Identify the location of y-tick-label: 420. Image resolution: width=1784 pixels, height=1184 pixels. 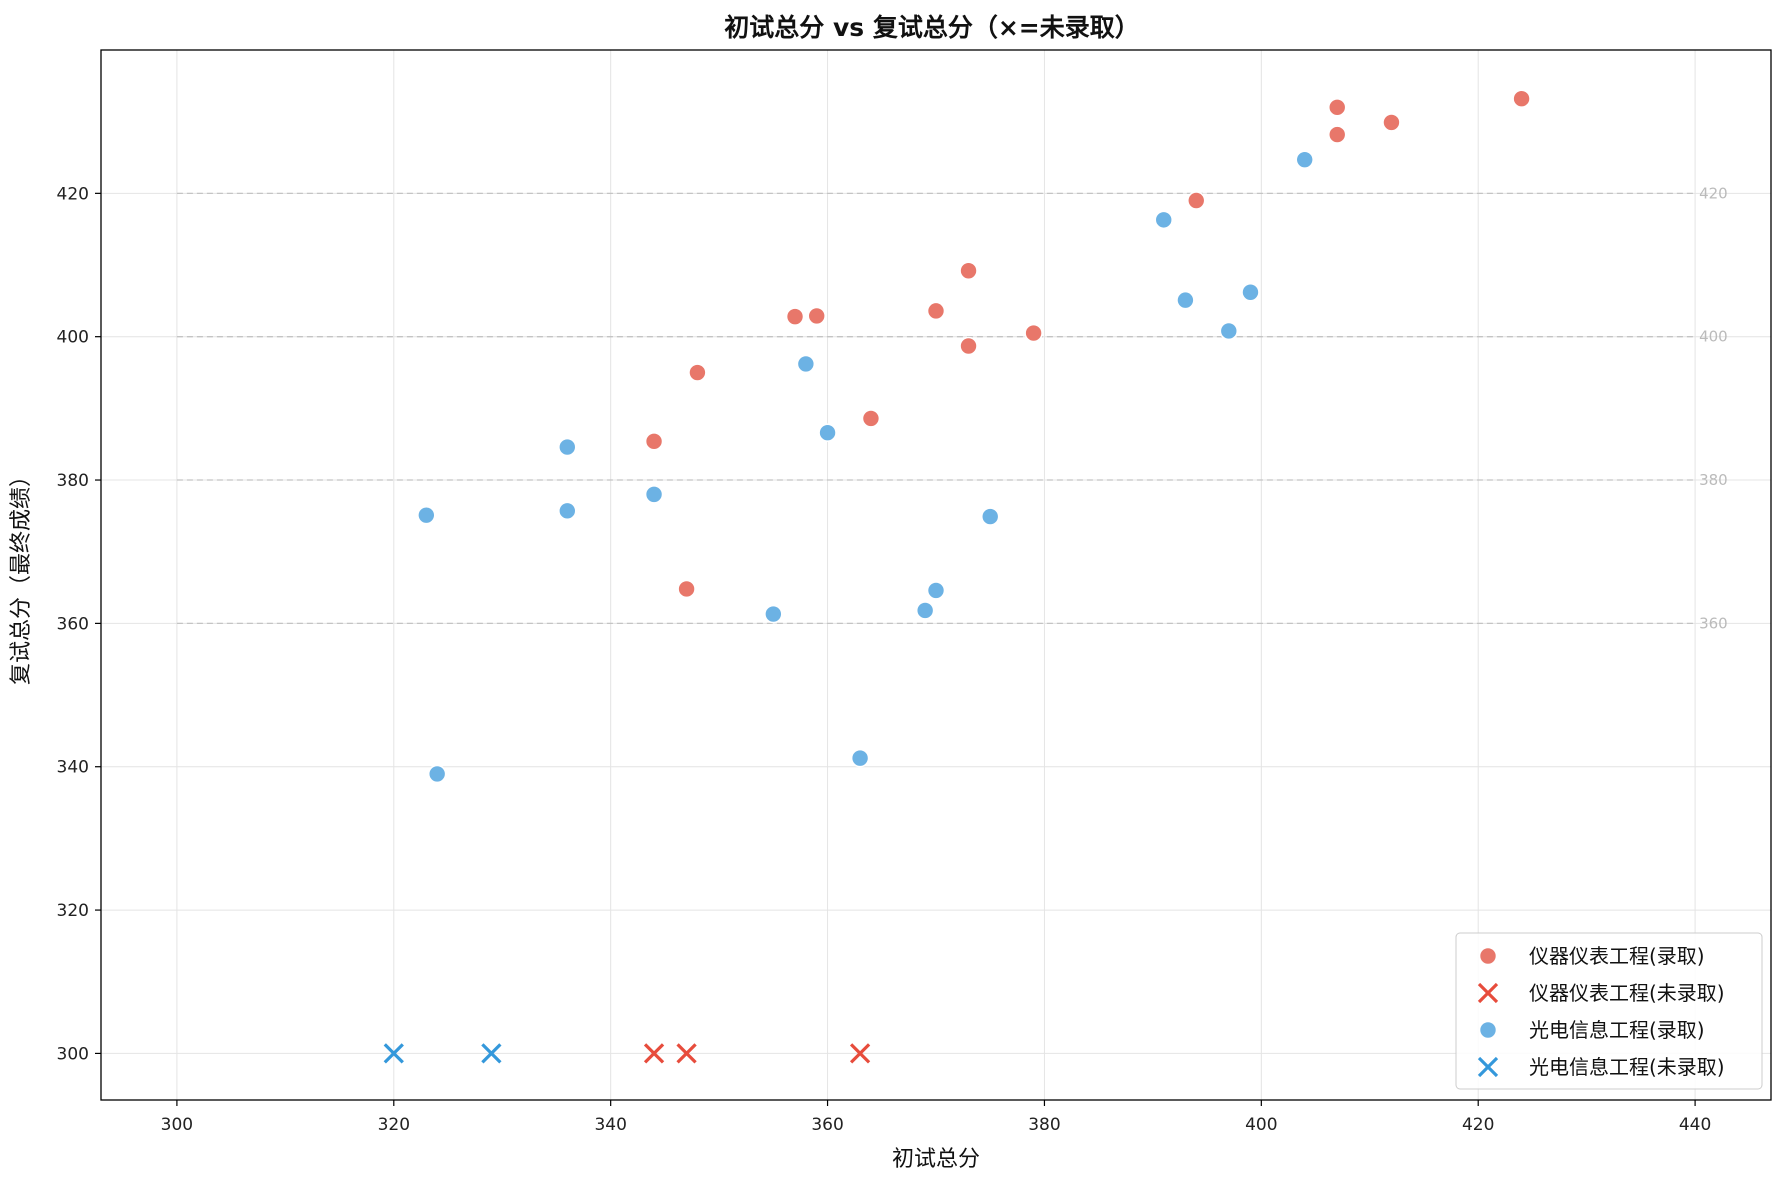
(73, 194).